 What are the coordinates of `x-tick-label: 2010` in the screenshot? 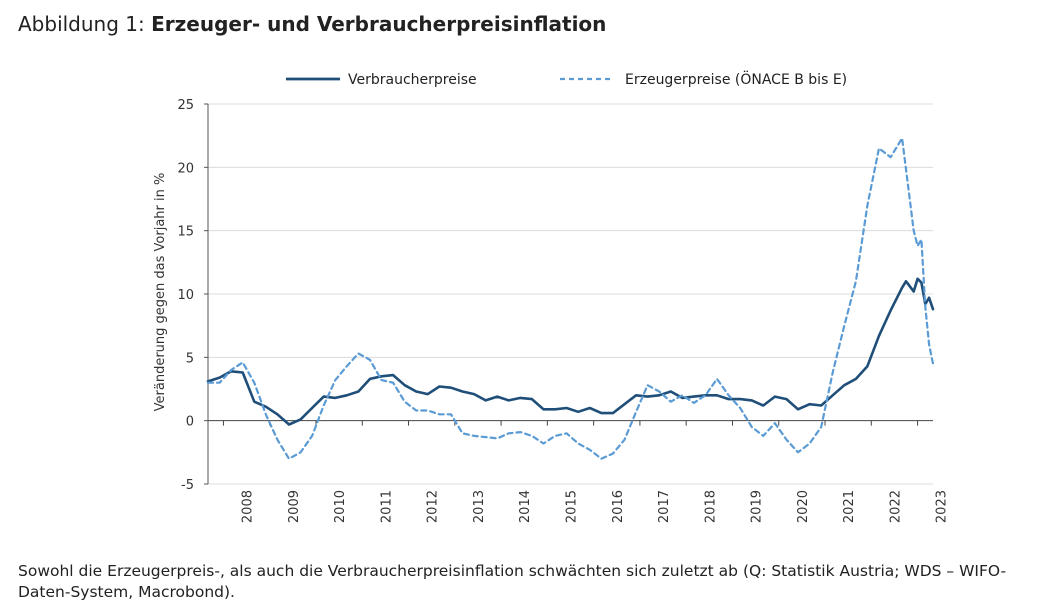 It's located at (340, 506).